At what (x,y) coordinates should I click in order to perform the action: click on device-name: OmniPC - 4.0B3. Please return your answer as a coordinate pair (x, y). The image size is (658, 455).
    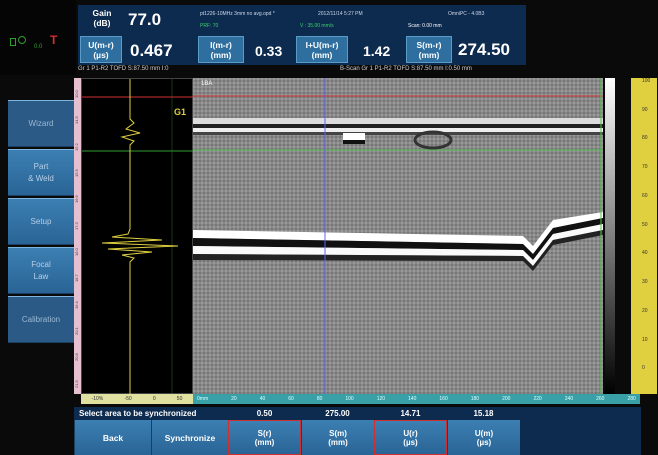
    Looking at the image, I should click on (466, 14).